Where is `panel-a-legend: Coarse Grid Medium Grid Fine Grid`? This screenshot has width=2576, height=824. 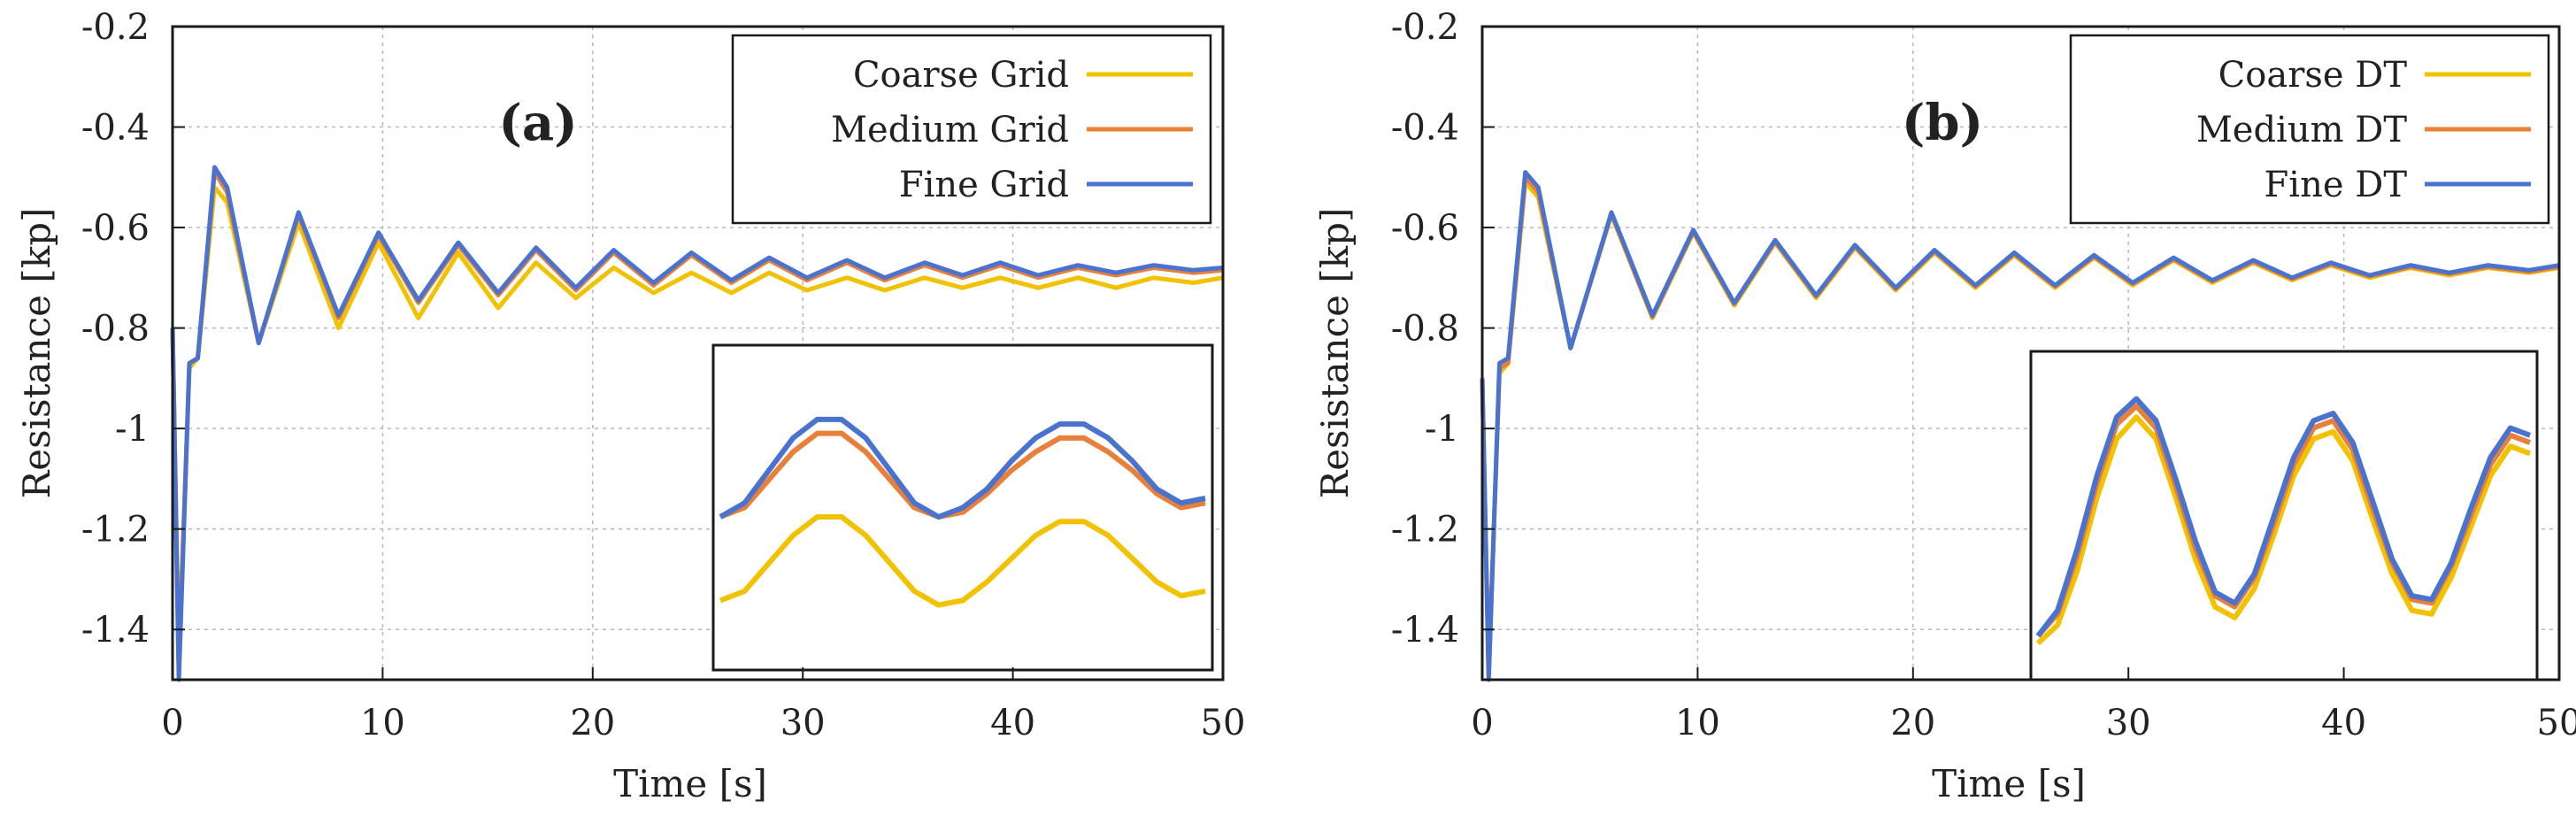
panel-a-legend: Coarse Grid Medium Grid Fine Grid is located at coordinates (971, 129).